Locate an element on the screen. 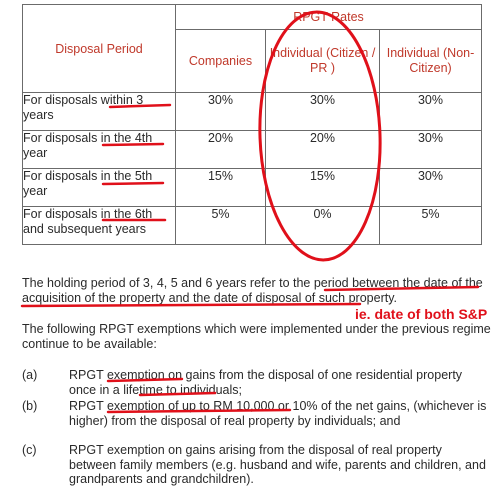  exemption-label-b: (b) is located at coordinates (30, 406).